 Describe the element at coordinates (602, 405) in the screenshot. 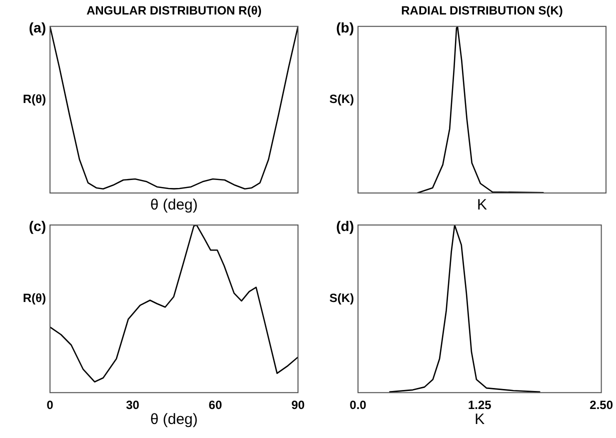

I see `x-tick-label: 2.50` at that location.